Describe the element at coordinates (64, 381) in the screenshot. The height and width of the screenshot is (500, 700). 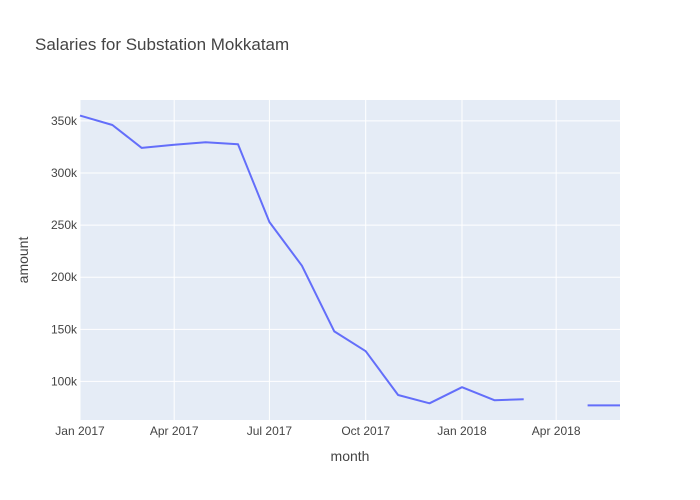
I see `y-tick-label: 100k` at that location.